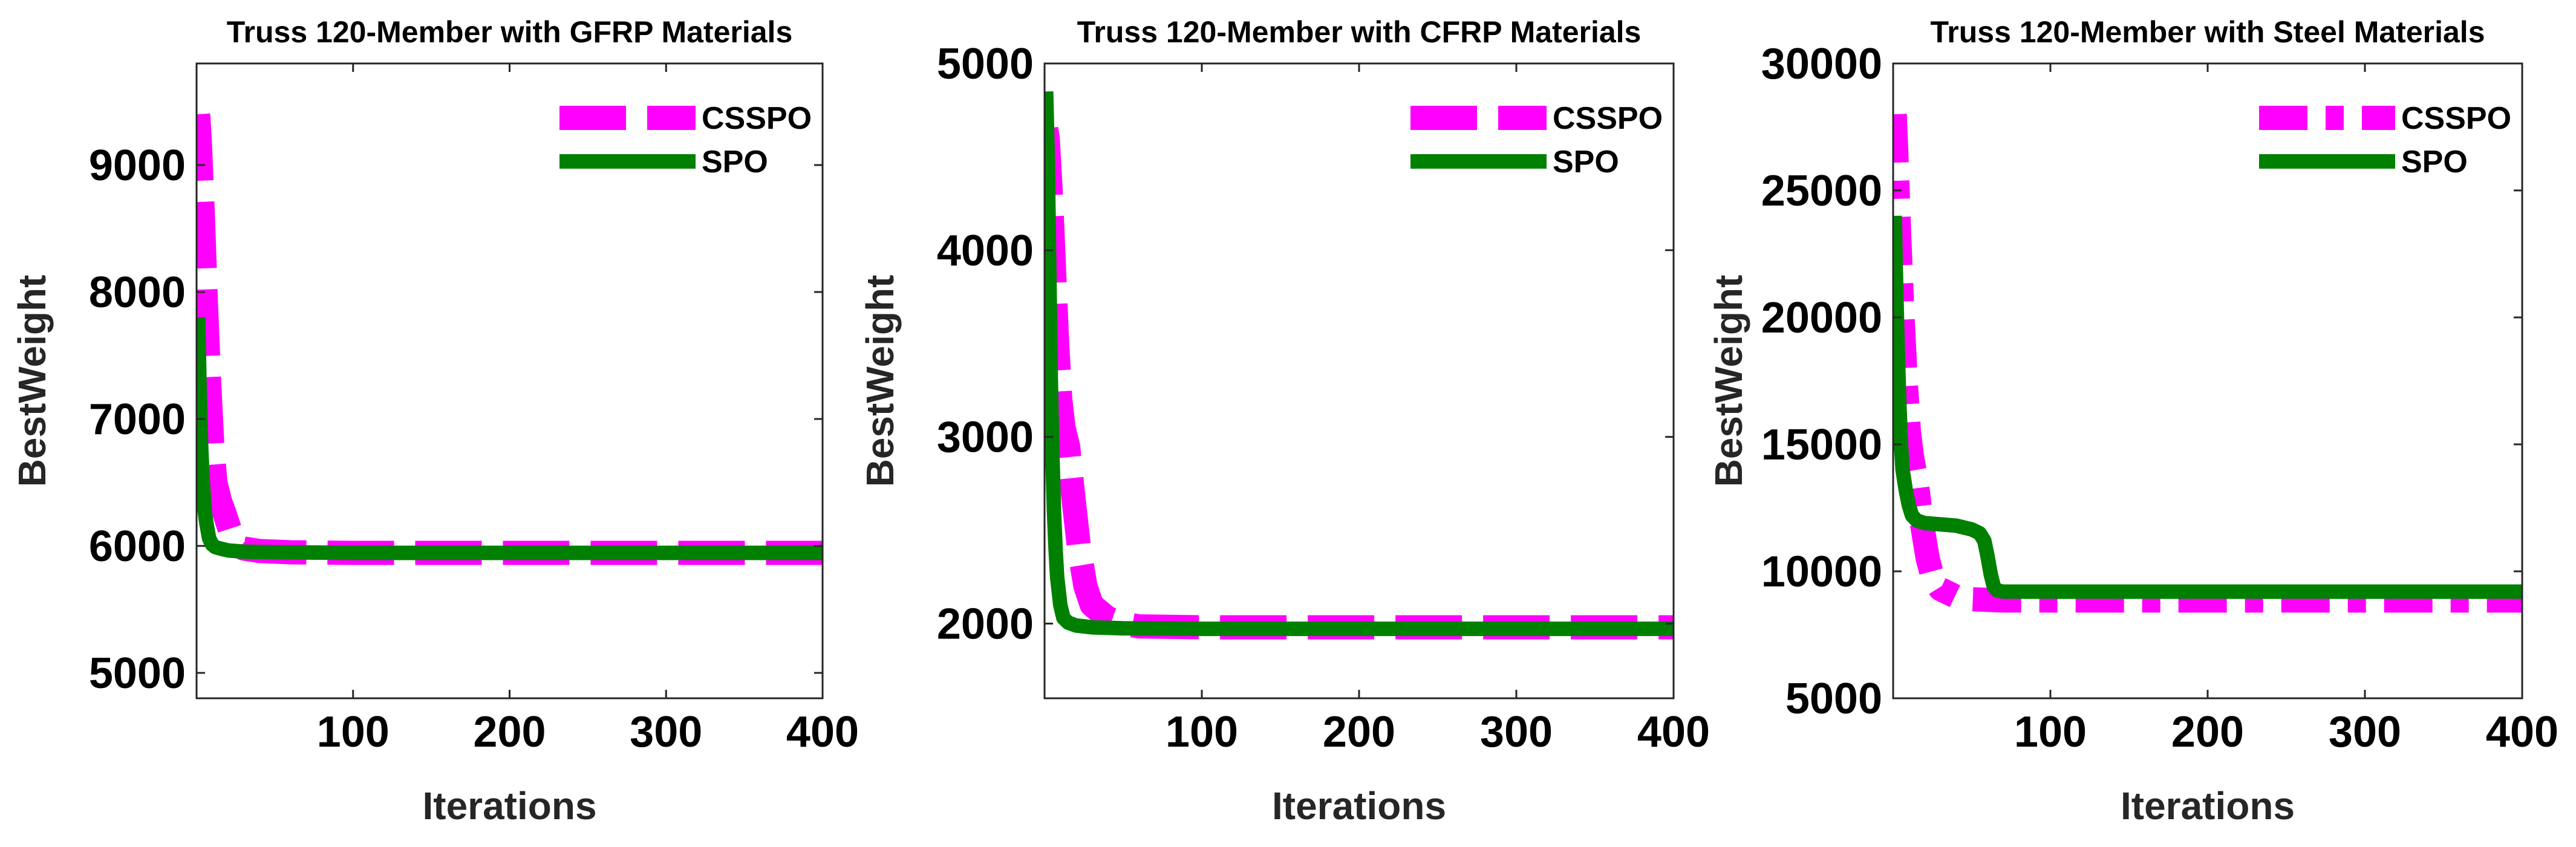 This screenshot has width=2576, height=847. Describe the element at coordinates (1821, 445) in the screenshot. I see `chart3-y-tick-label: 15000` at that location.